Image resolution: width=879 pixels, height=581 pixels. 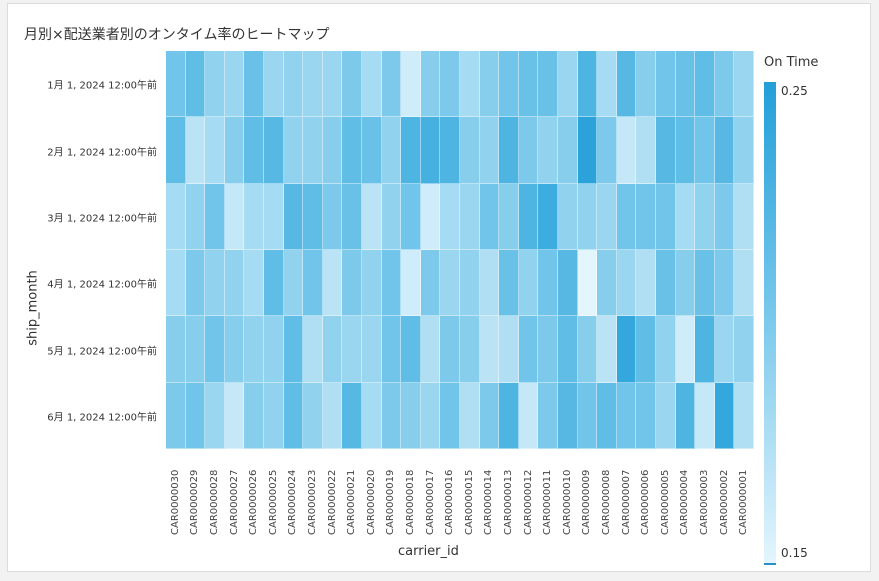 I want to click on x-tick-label: CAR0000005, so click(x=665, y=502).